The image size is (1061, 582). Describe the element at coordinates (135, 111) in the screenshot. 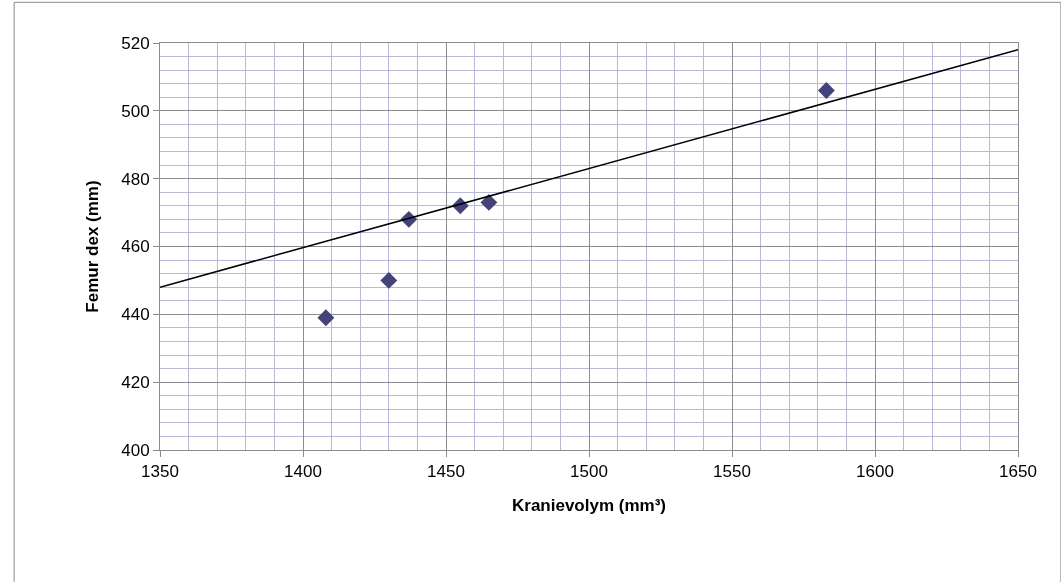

I see `y-tick-label: 500` at that location.